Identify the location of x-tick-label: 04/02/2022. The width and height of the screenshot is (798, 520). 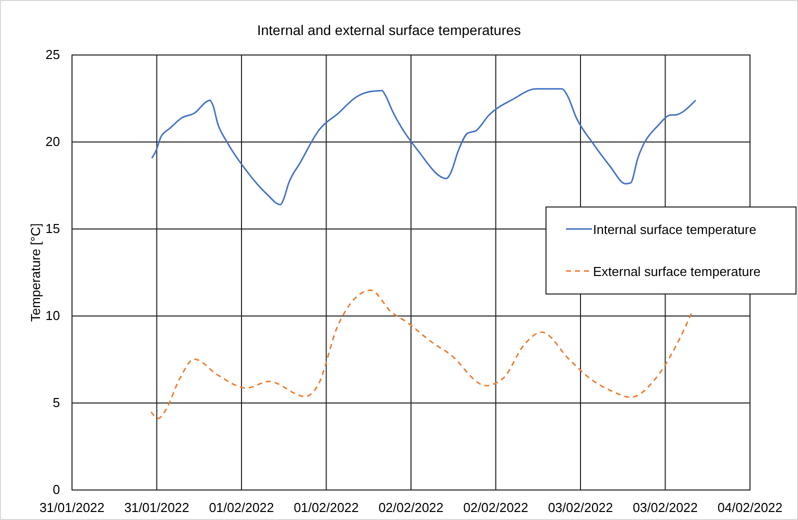
(750, 507).